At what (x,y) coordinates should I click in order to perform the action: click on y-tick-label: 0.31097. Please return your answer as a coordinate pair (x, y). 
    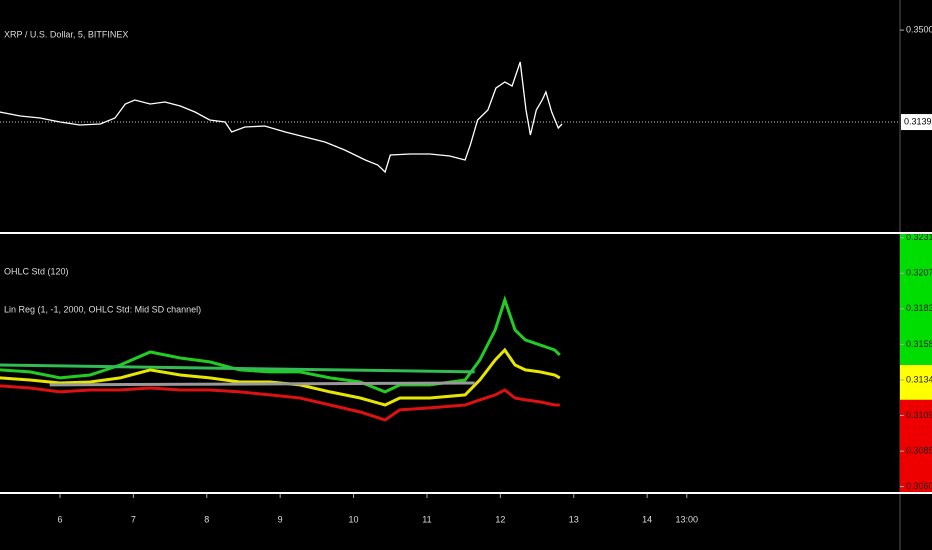
    Looking at the image, I should click on (919, 415).